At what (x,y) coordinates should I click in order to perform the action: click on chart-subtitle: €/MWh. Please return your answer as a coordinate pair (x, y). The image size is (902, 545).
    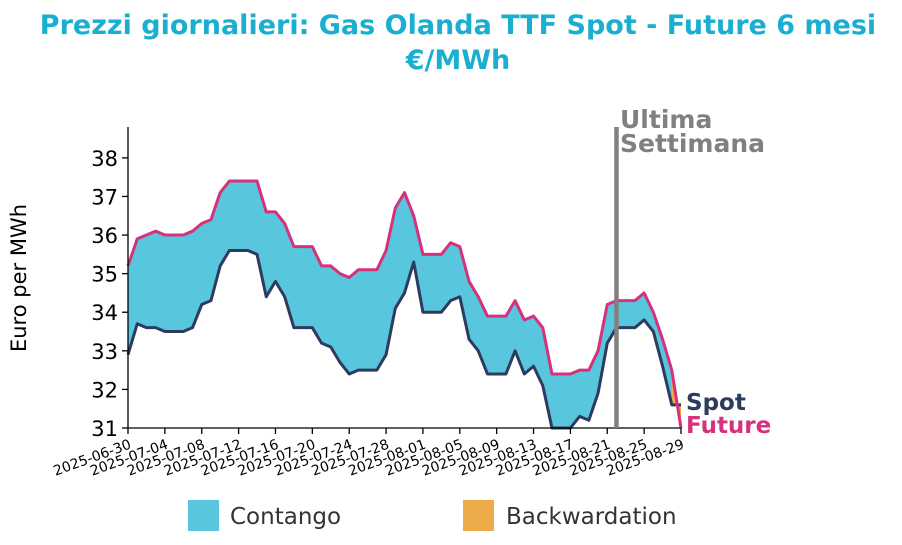
    Looking at the image, I should click on (458, 60).